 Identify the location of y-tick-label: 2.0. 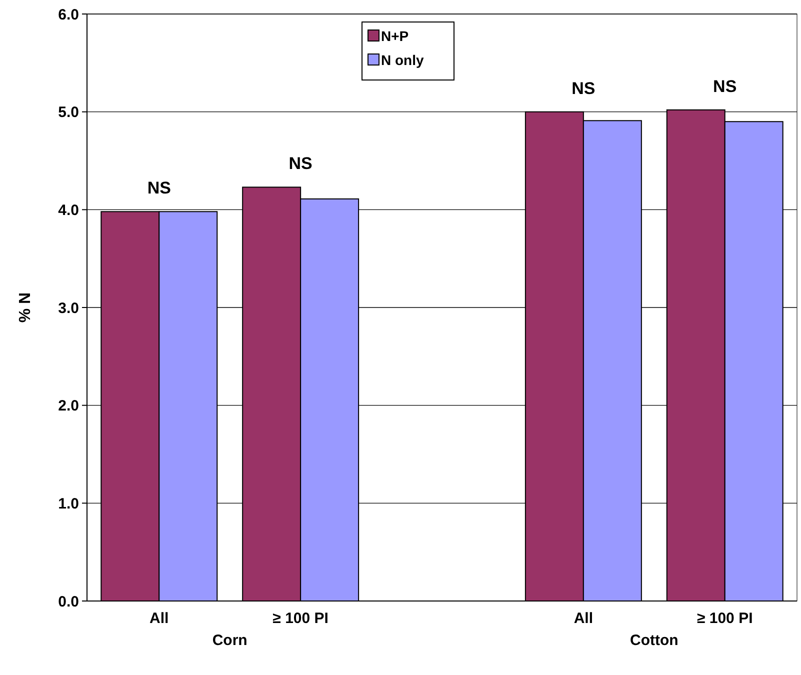
(68, 406).